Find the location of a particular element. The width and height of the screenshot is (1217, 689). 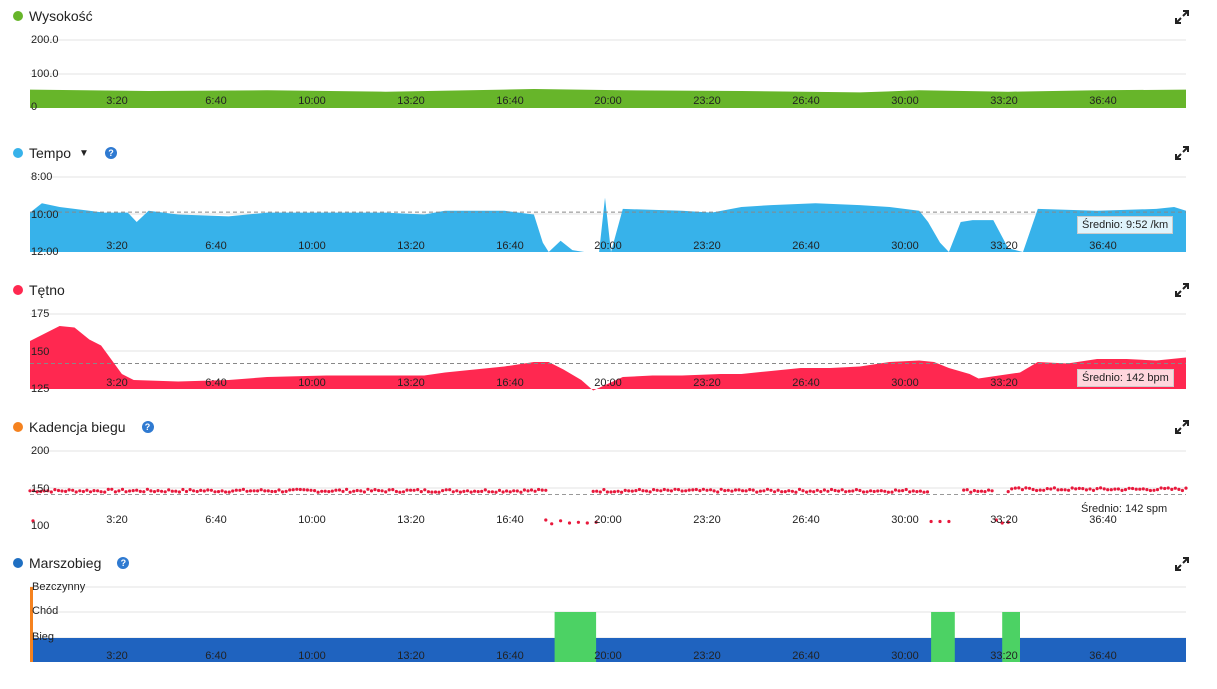

activity-y-tick: Bezczynny is located at coordinates (59, 587).